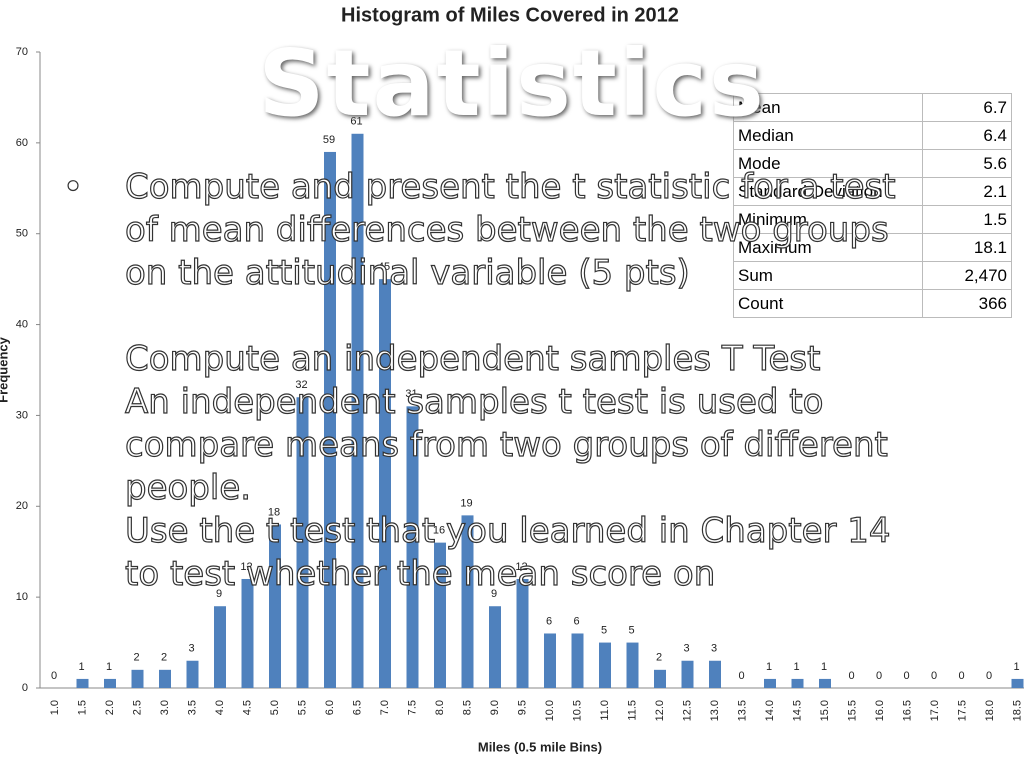 This screenshot has height=768, width=1024. What do you see at coordinates (967, 247) in the screenshot?
I see `stat-value: 18.1` at bounding box center [967, 247].